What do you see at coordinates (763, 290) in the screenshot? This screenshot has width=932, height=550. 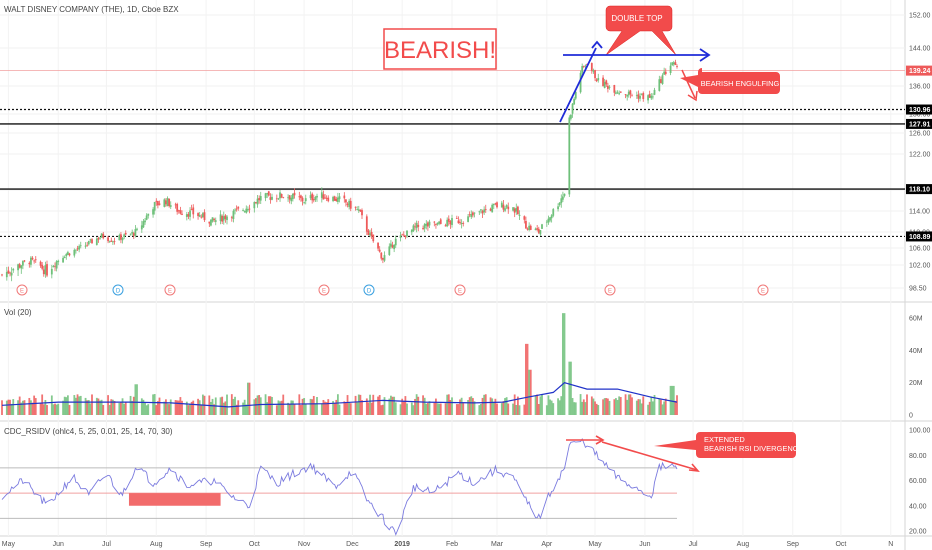 I see `event-marker-earnings` at bounding box center [763, 290].